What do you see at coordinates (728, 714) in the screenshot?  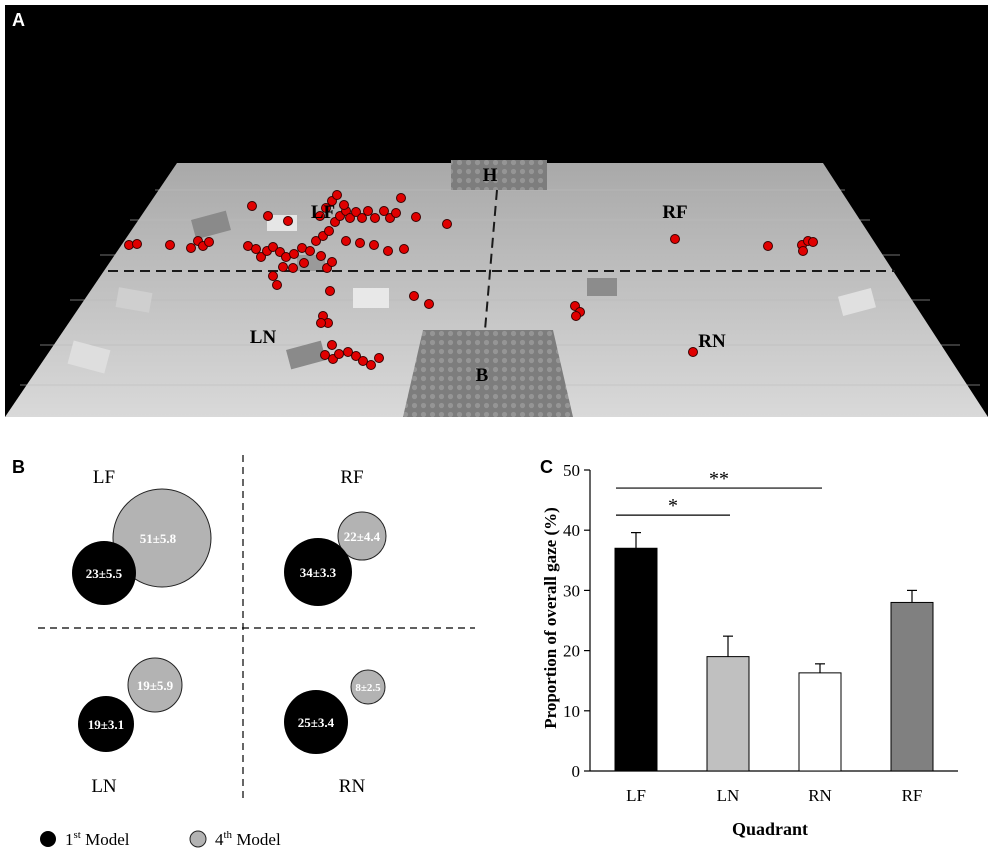 I see `bar-ln` at bounding box center [728, 714].